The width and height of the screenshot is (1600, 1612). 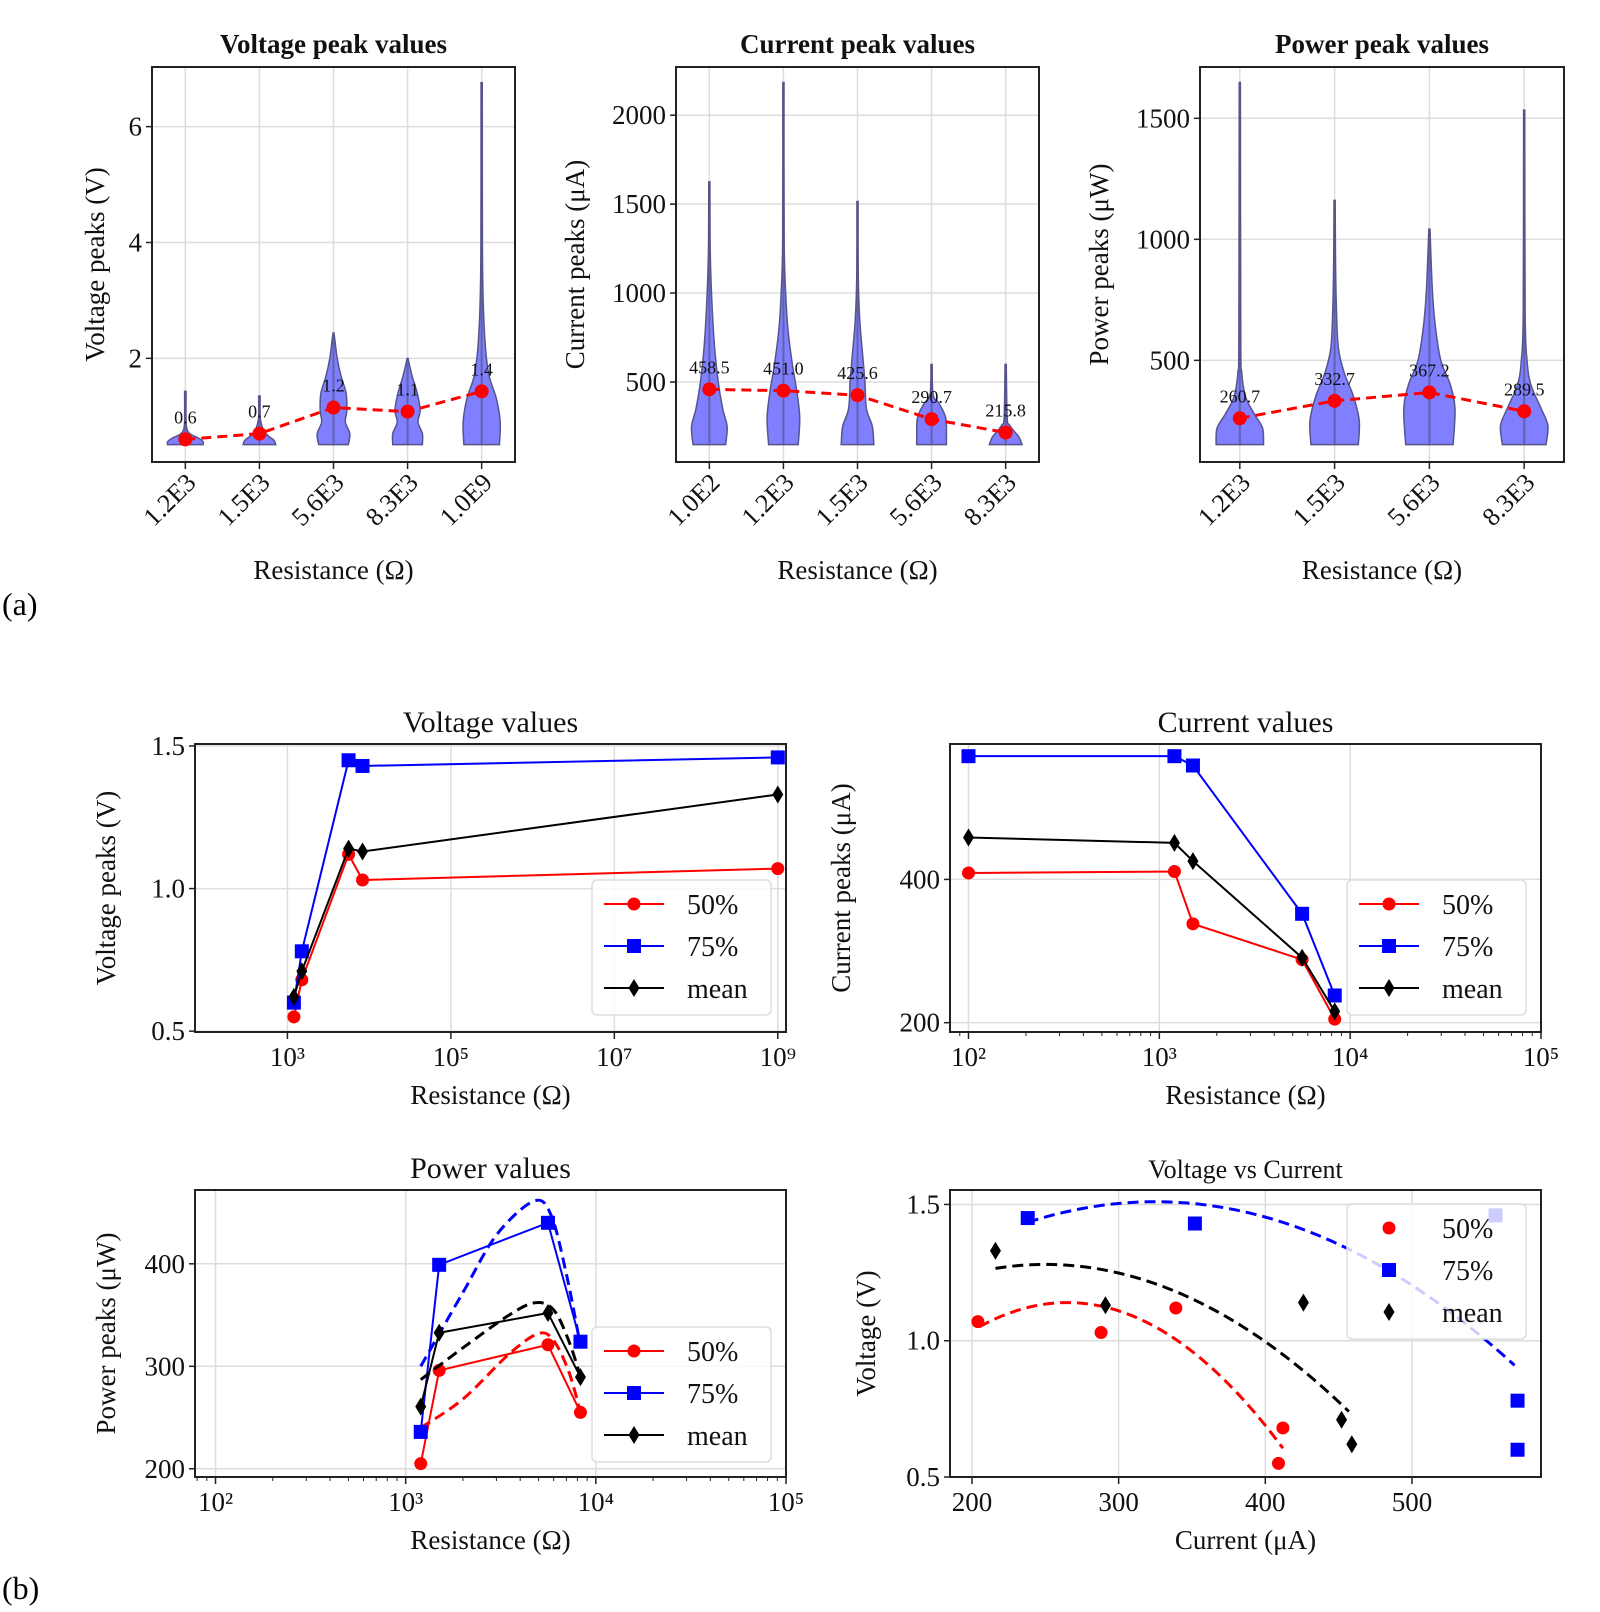 What do you see at coordinates (500, 1359) in the screenshot?
I see `series-line-mean` at bounding box center [500, 1359].